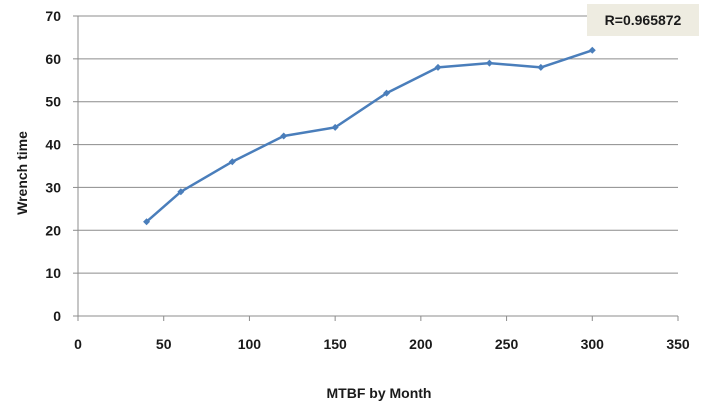 This screenshot has width=705, height=402. I want to click on y-tick-label: 30, so click(53, 187).